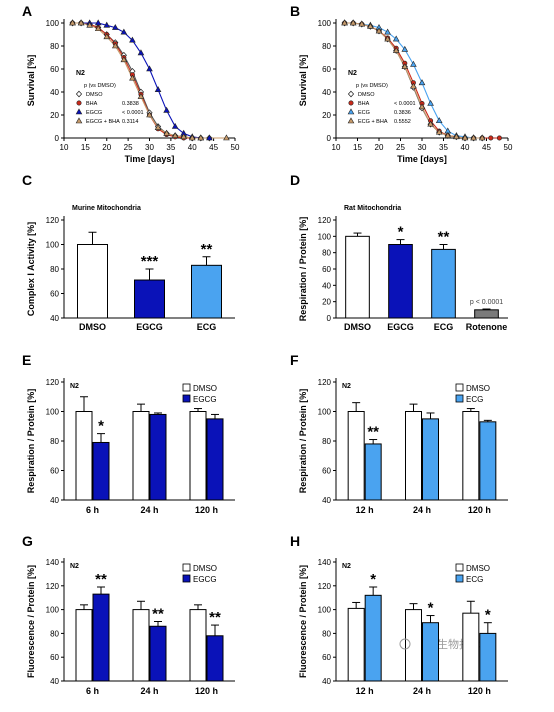 The height and width of the screenshot is (712, 554). I want to click on y-tick-label-d: 80, so click(326, 253).